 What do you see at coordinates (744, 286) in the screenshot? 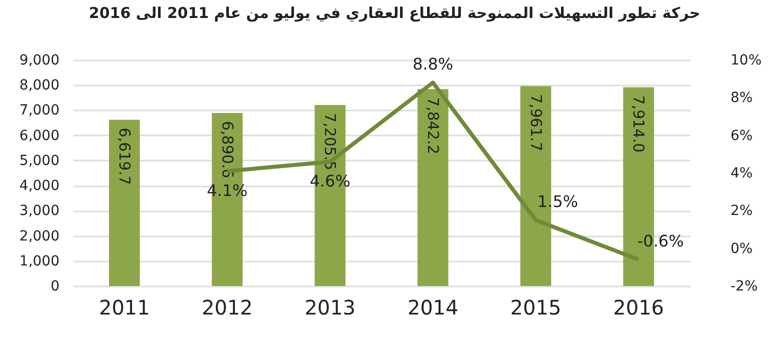
I see `y2-tick-label: -2%` at bounding box center [744, 286].